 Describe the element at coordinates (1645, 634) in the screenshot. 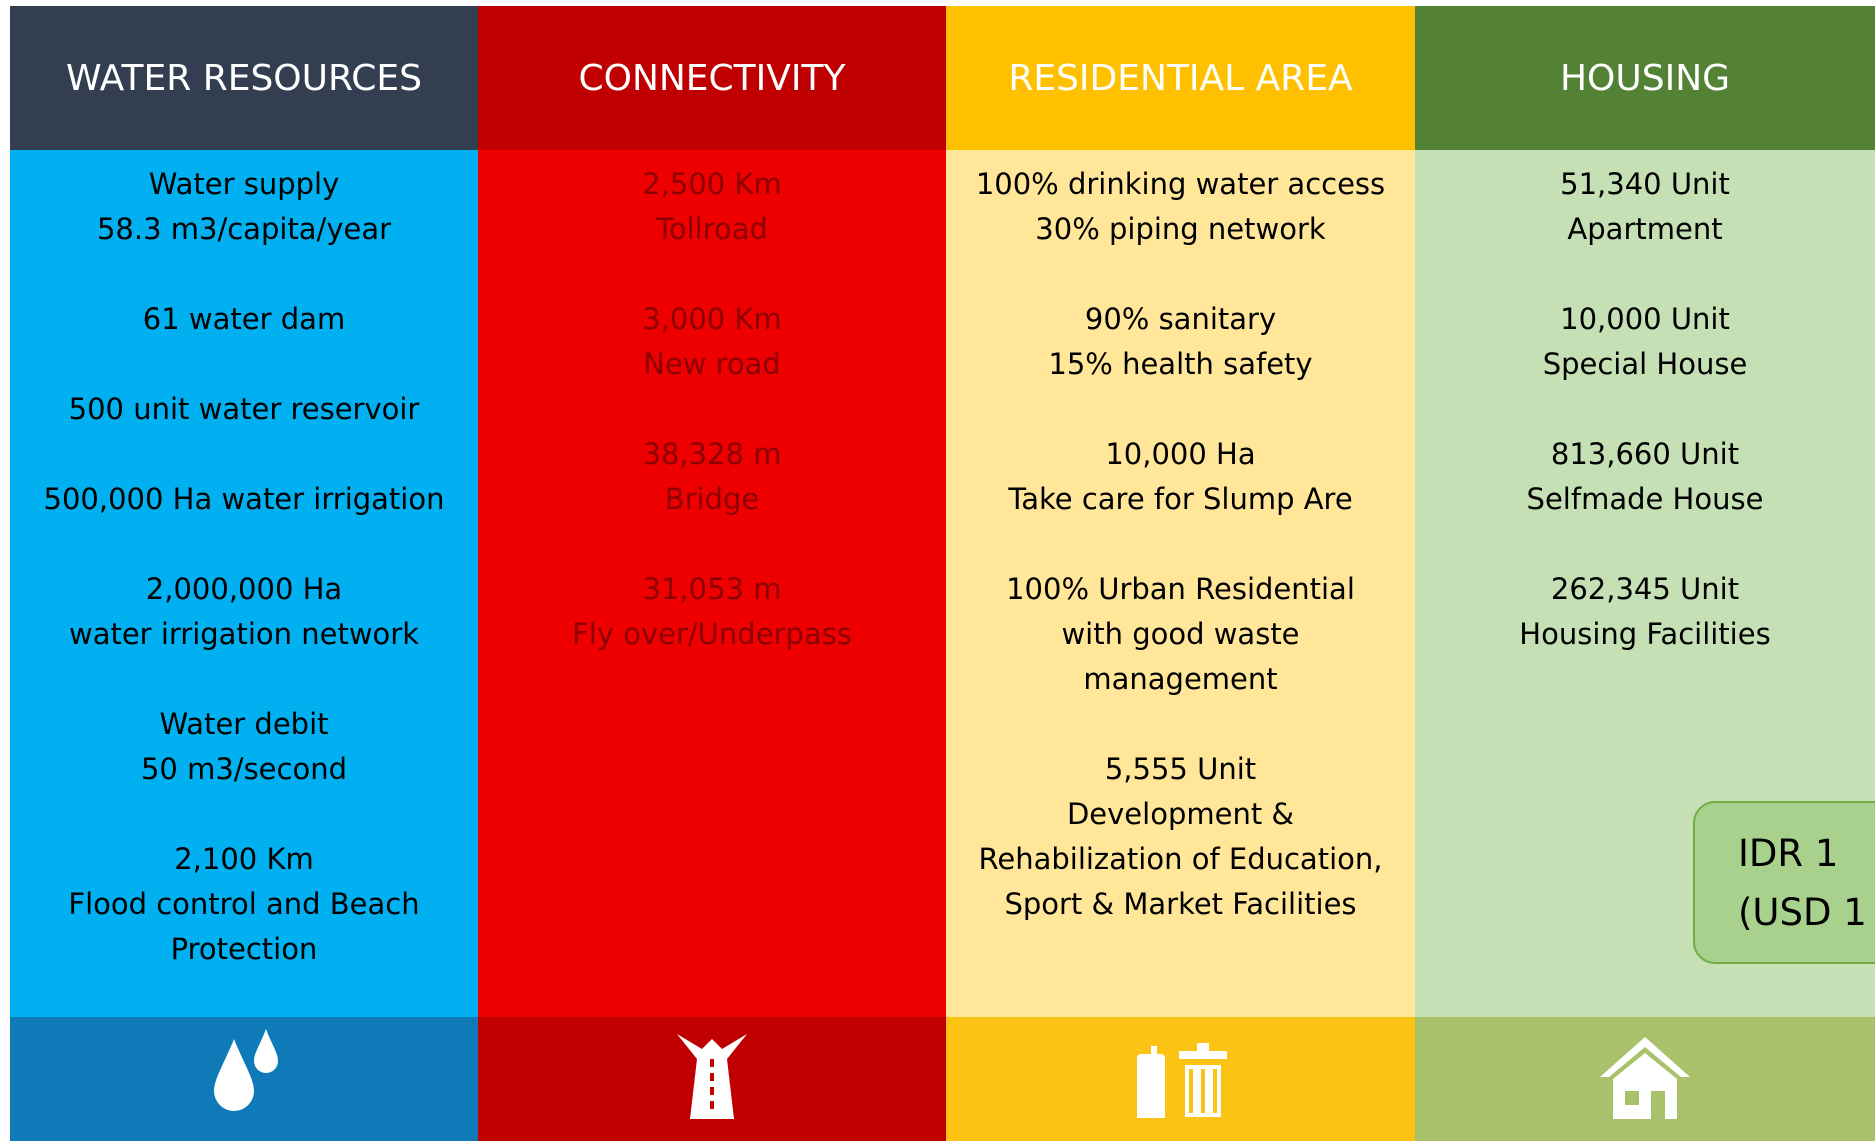

I see `item-line: Housing Facilities` at that location.